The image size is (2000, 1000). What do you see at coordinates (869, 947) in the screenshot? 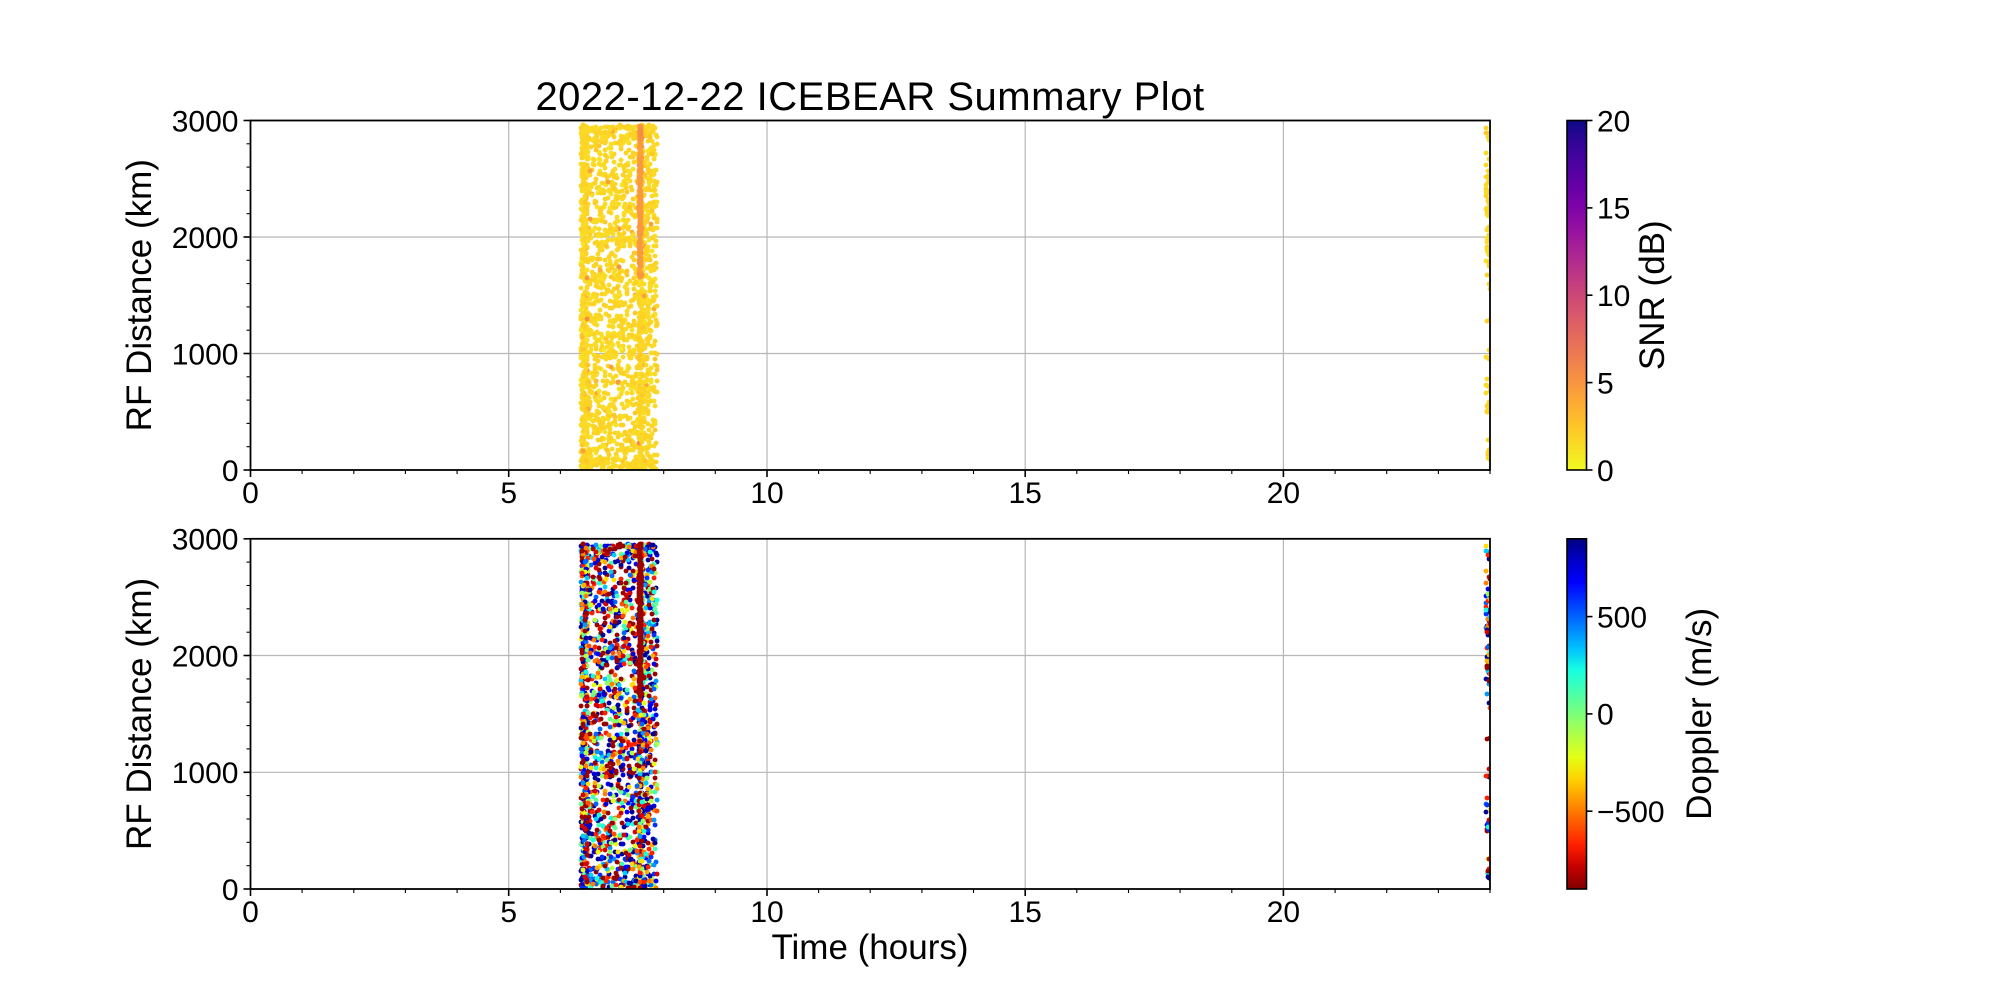
I see `svg-text: Time (hours)` at bounding box center [869, 947].